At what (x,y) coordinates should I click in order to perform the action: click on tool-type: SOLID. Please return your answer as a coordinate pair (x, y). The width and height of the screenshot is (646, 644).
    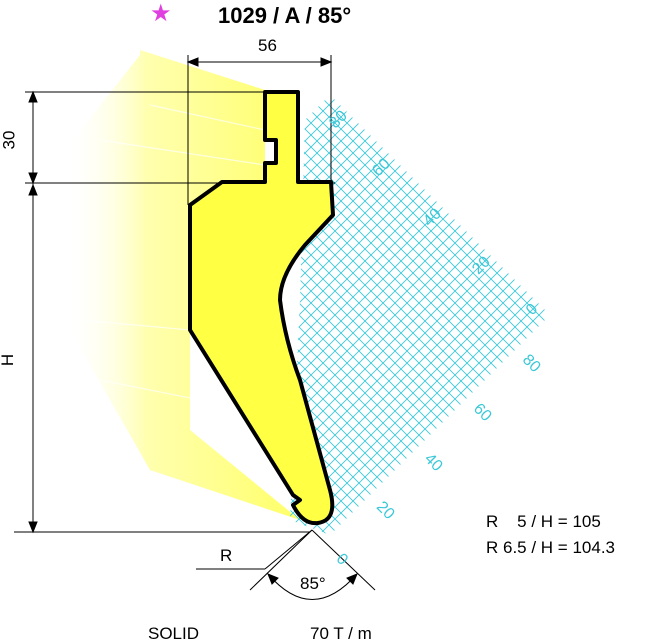
    Looking at the image, I should click on (174, 633).